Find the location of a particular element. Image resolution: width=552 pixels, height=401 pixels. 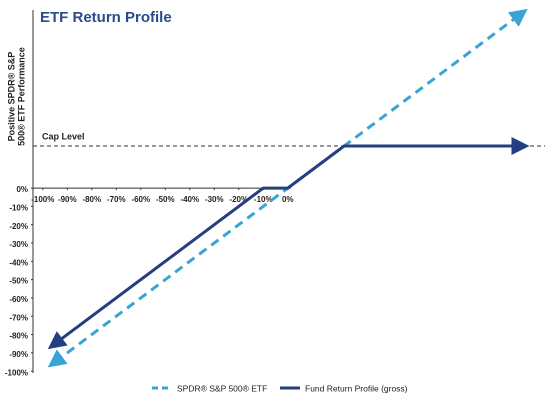

x-tick-label: -10% is located at coordinates (263, 199).